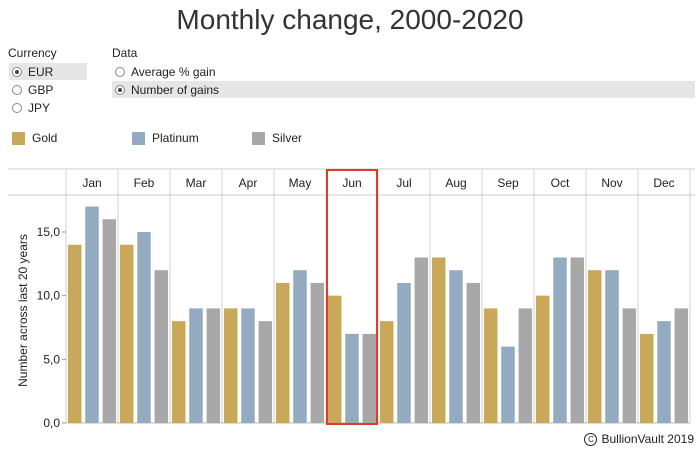 The image size is (700, 457). Describe the element at coordinates (41, 89) in the screenshot. I see `currency-option-label: GBP` at that location.